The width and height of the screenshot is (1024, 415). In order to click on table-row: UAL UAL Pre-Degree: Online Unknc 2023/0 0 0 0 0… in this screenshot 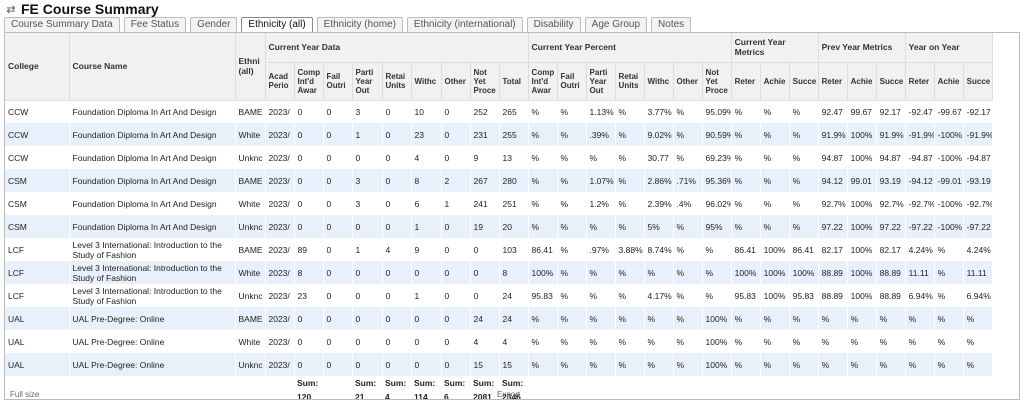, I will do `click(499, 364)`.